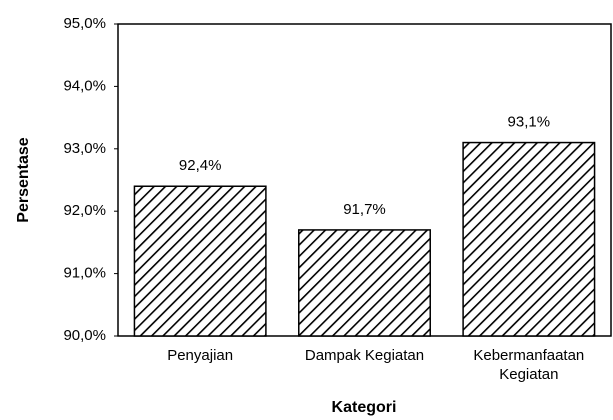 This screenshot has height=420, width=613. What do you see at coordinates (84, 23) in the screenshot?
I see `y-tick-label: 95,0%` at bounding box center [84, 23].